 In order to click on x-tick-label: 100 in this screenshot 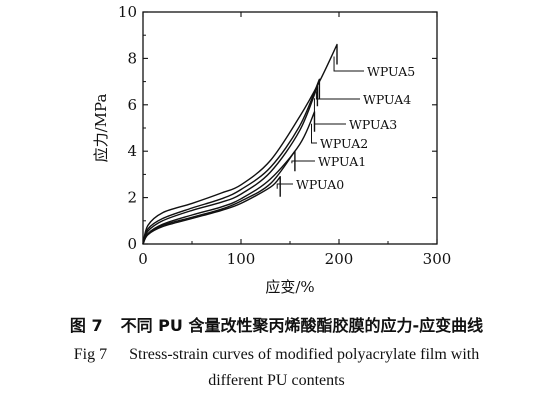, I will do `click(241, 259)`.